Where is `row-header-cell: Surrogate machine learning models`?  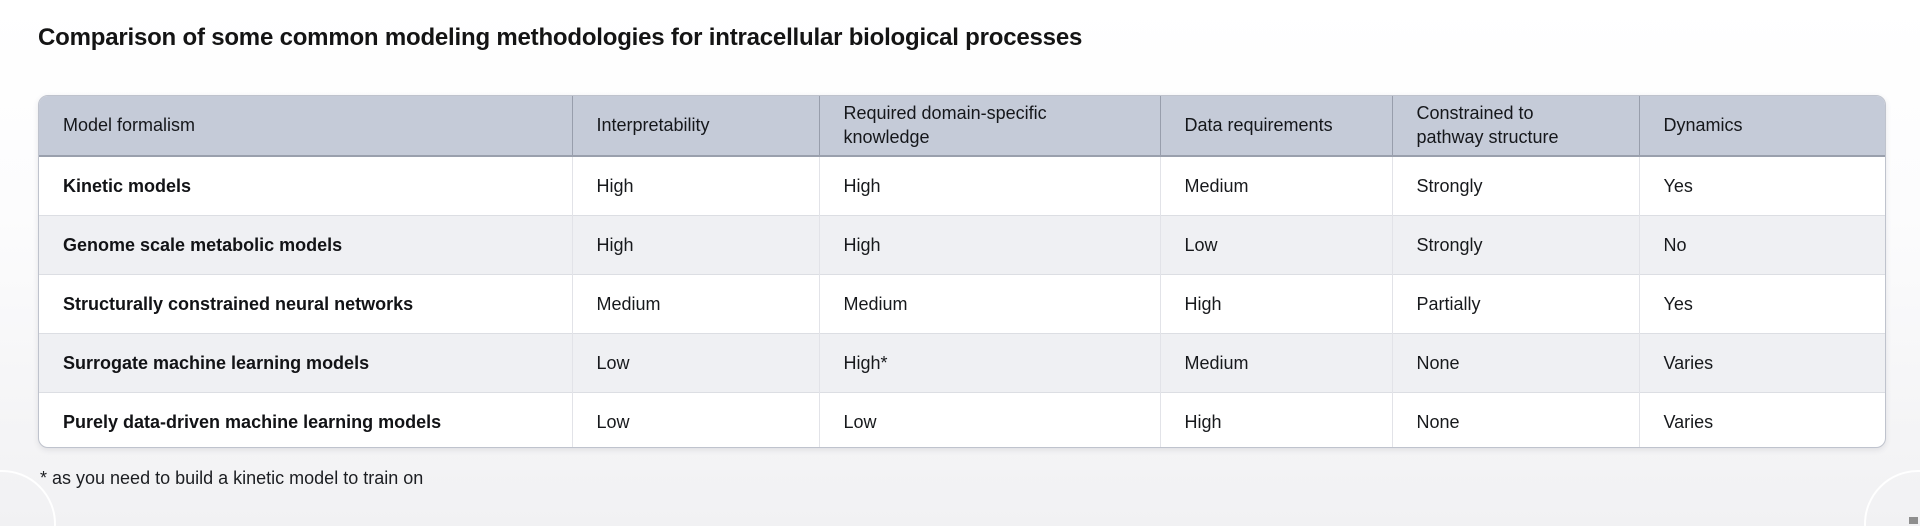 row-header-cell: Surrogate machine learning models is located at coordinates (306, 363).